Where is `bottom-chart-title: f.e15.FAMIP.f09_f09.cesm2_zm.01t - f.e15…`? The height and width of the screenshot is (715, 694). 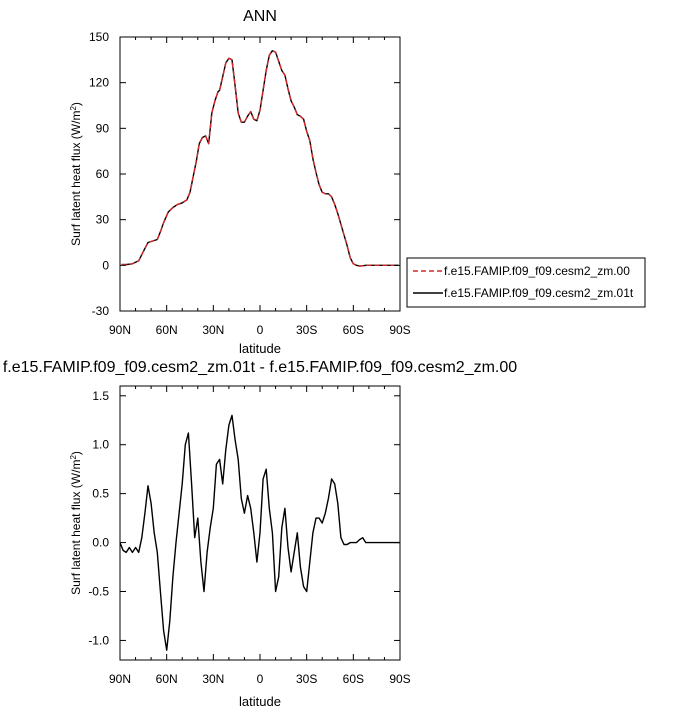
bottom-chart-title: f.e15.FAMIP.f09_f09.cesm2_zm.01t - f.e15… is located at coordinates (260, 367).